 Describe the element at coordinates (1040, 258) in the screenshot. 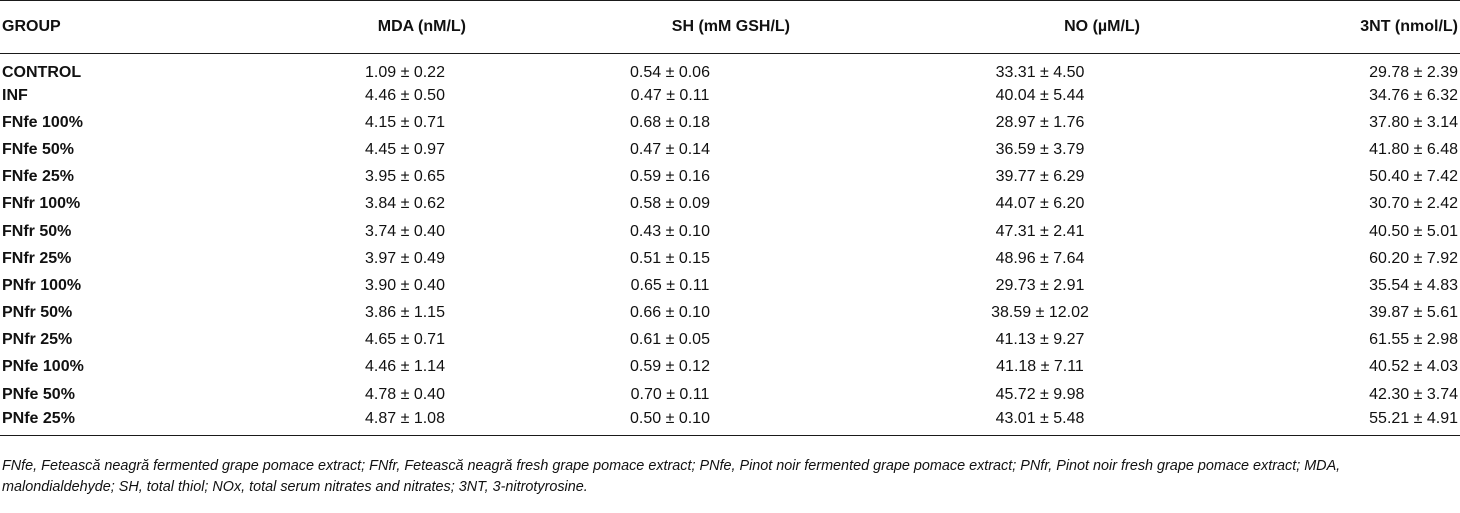

I see `cell-no: 48.96 ± 7.64` at that location.